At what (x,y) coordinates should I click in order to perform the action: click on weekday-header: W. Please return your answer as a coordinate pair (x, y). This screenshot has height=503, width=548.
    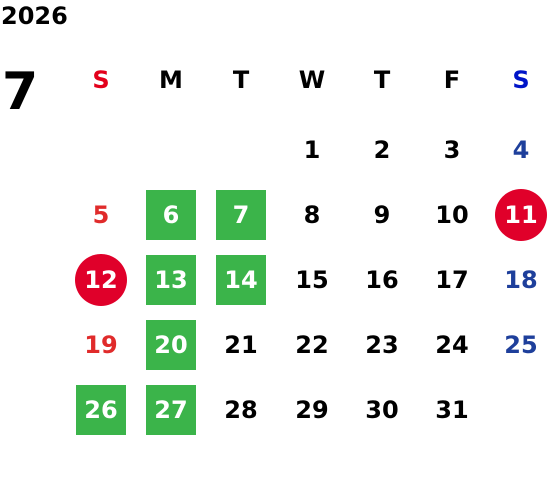
    Looking at the image, I should click on (312, 80).